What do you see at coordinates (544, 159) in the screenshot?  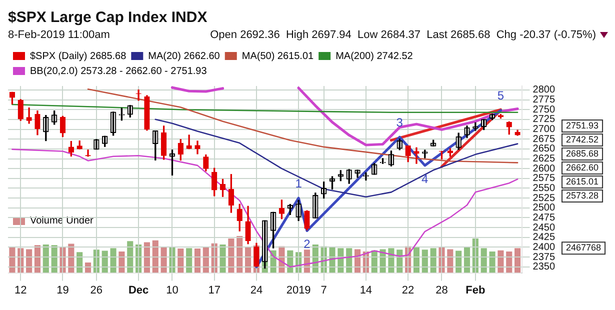 I see `y-tick-label: 2625` at bounding box center [544, 159].